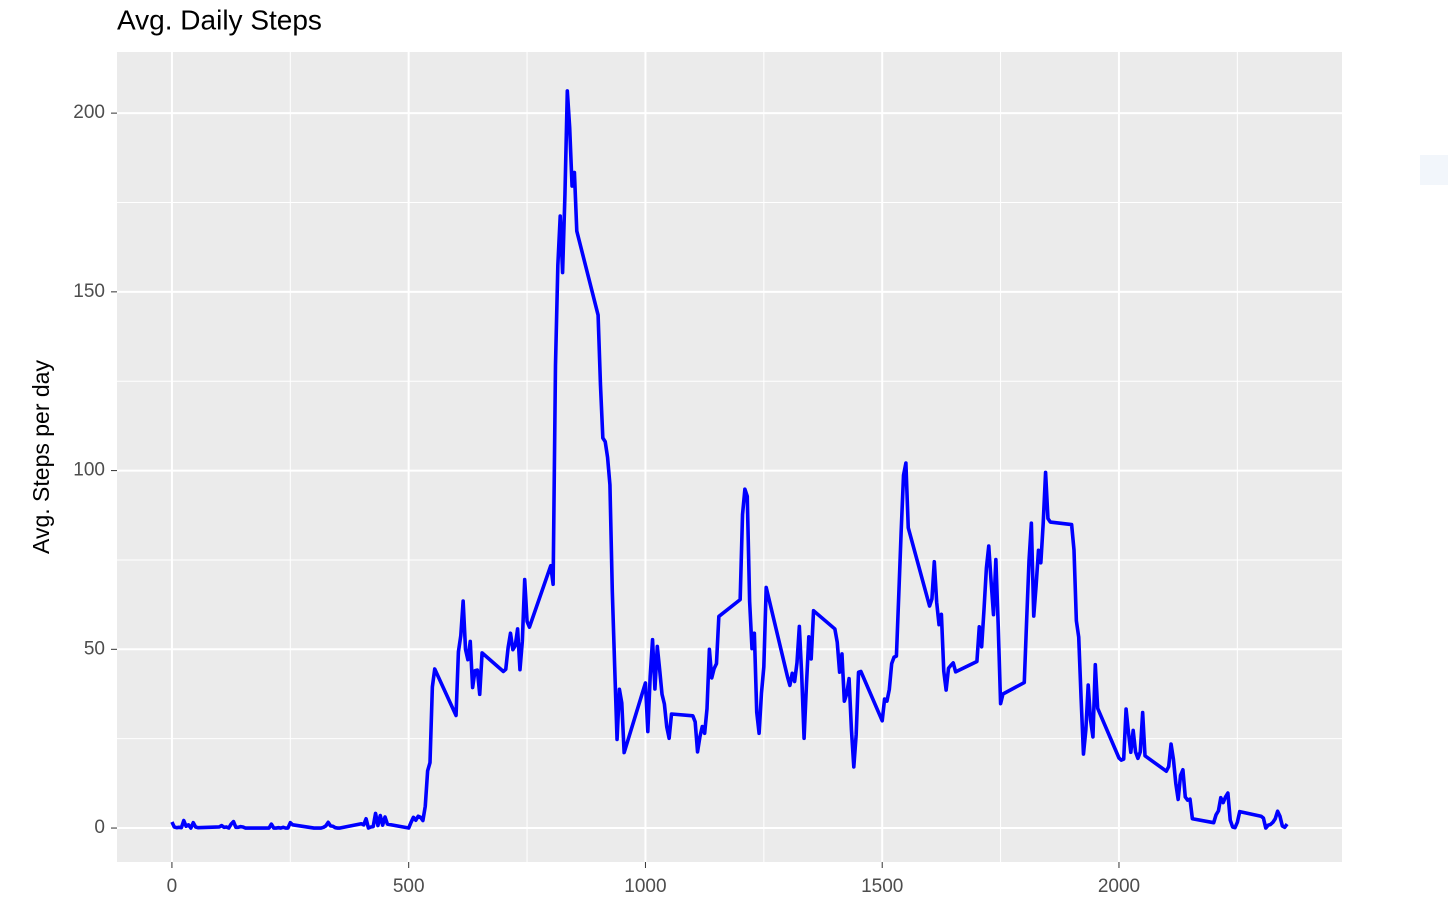  What do you see at coordinates (1119, 886) in the screenshot?
I see `x-tick-label: 2000` at bounding box center [1119, 886].